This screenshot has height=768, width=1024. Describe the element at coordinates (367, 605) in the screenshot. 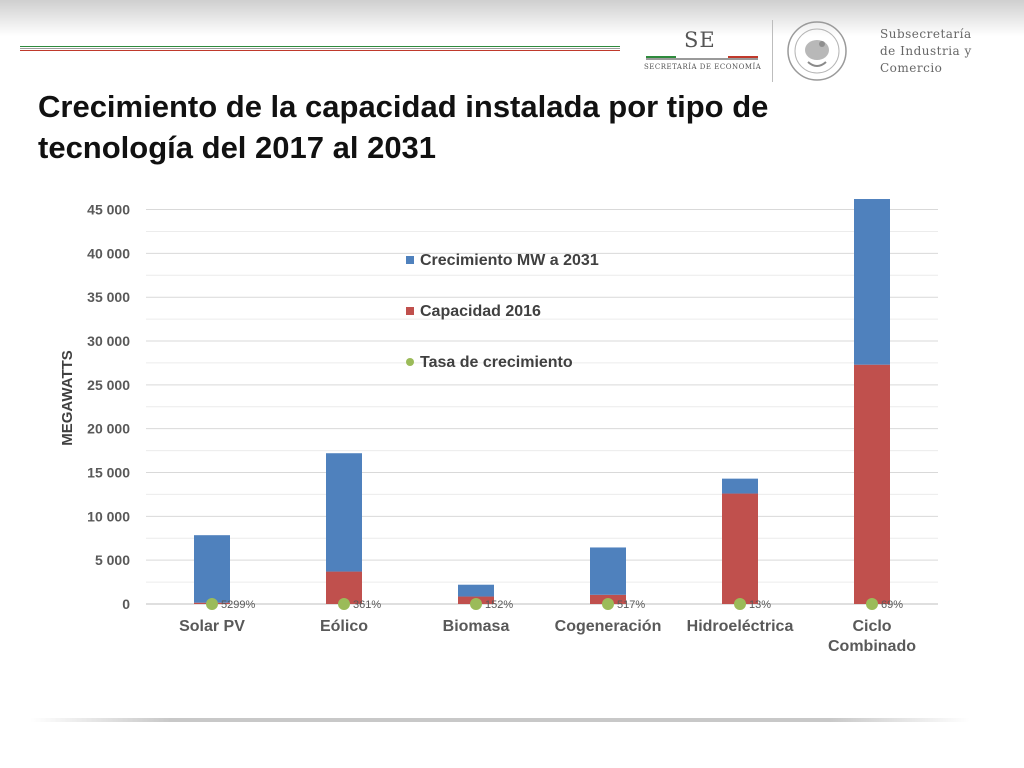

I see `rate-data-label: 361%` at that location.